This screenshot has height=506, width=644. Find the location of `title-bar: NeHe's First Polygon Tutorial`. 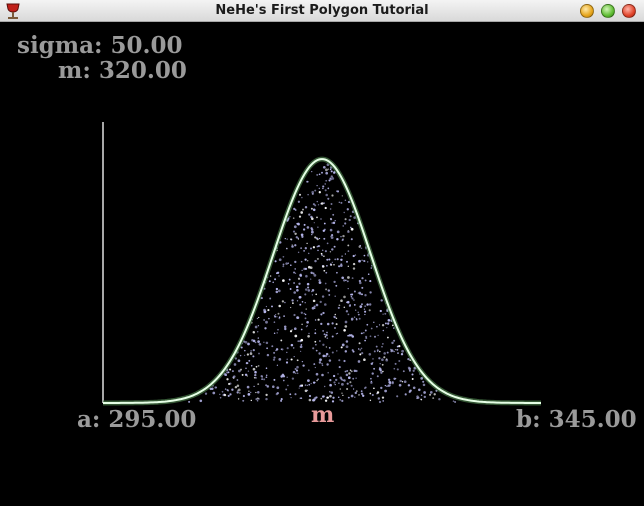

title-bar: NeHe's First Polygon Tutorial is located at coordinates (322, 11).